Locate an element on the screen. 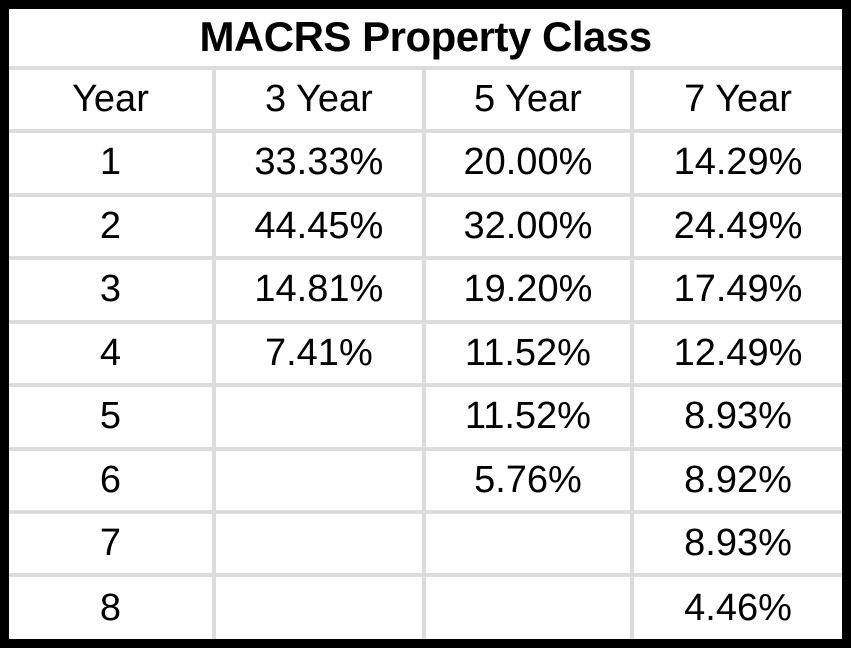 This screenshot has width=851, height=648. col-header-5-year: 5 Year is located at coordinates (528, 99).